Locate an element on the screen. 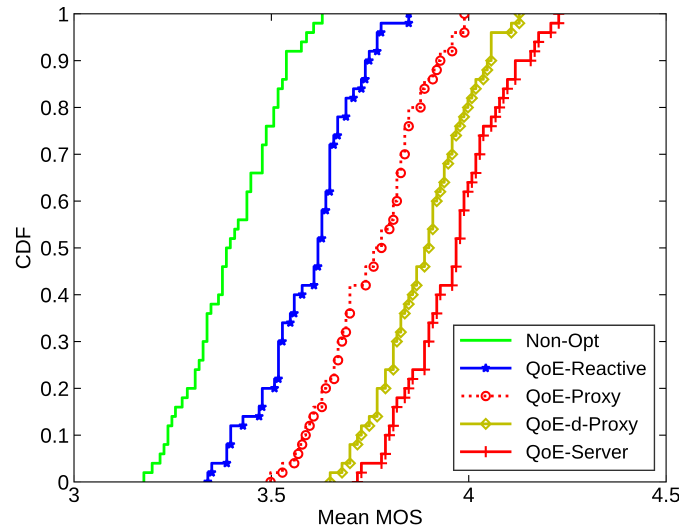 The height and width of the screenshot is (532, 679). legend-label: Non-Opt is located at coordinates (563, 343).